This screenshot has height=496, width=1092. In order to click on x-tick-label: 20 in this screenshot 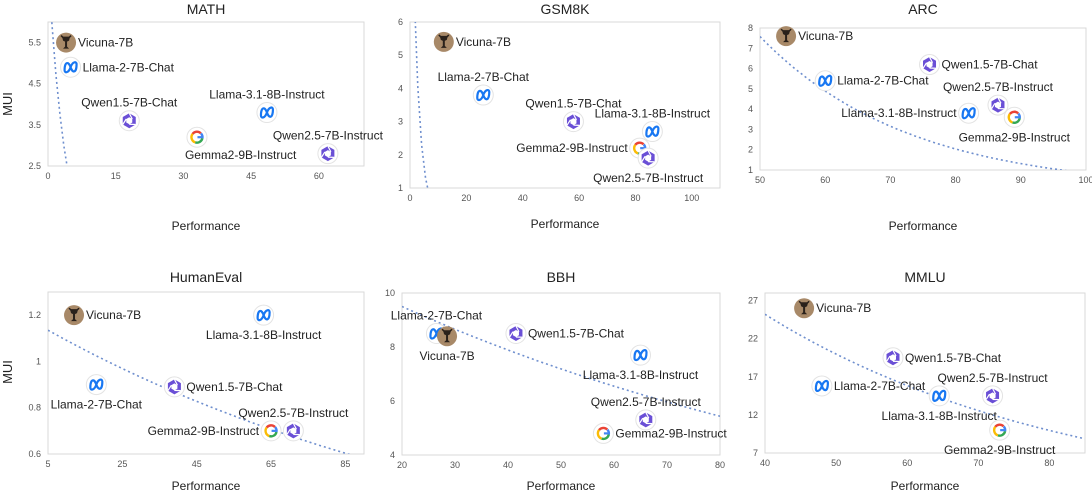, I will do `click(402, 465)`.